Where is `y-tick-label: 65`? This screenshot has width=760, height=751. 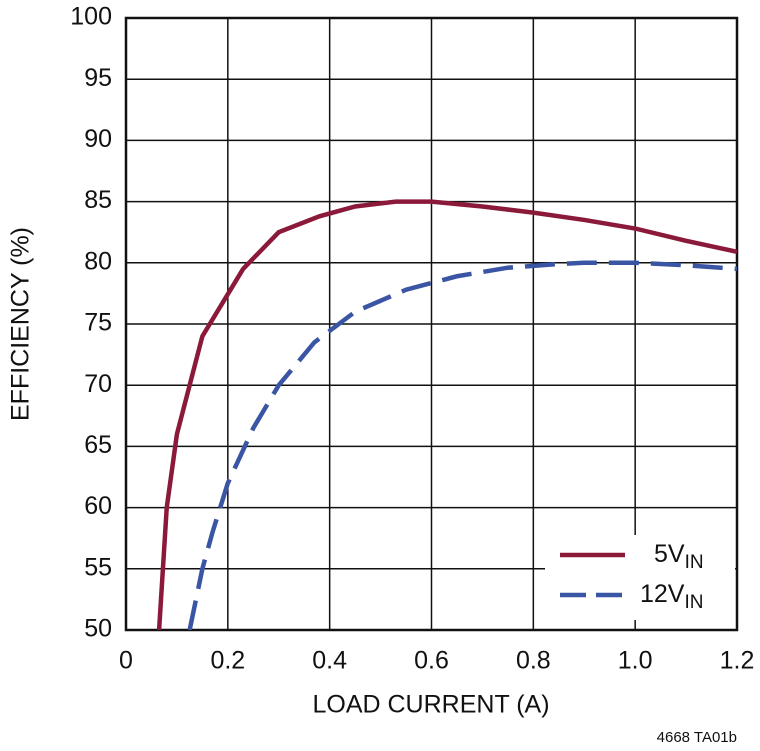
y-tick-label: 65 is located at coordinates (98, 445).